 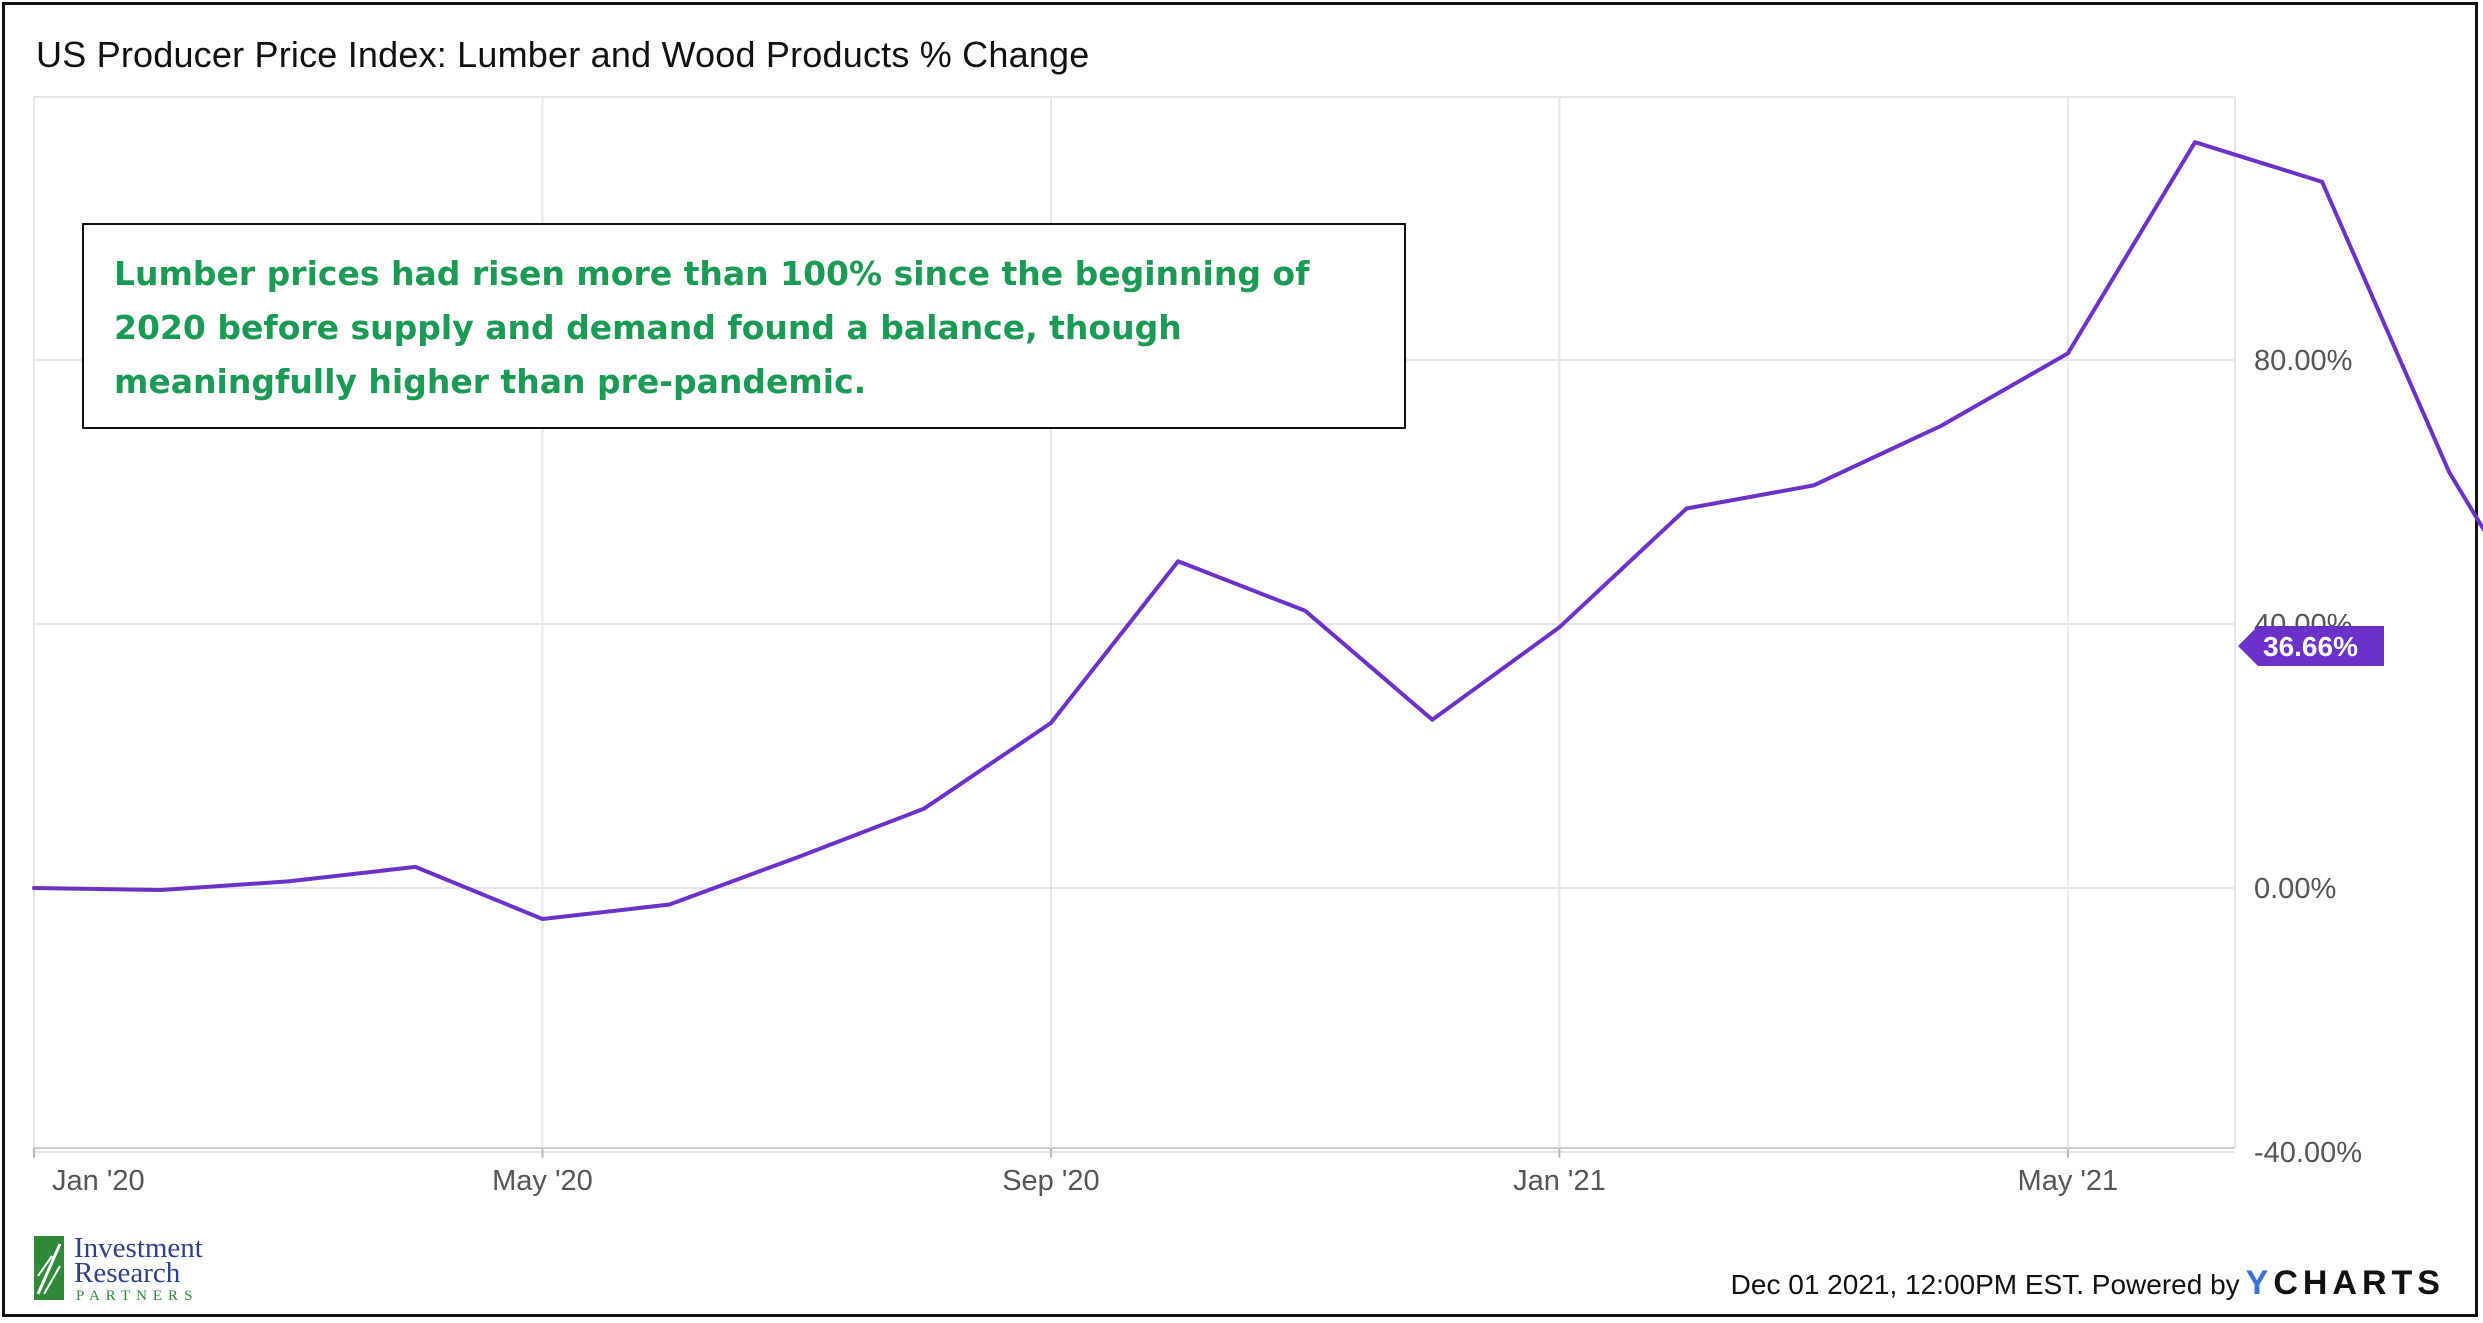 What do you see at coordinates (2308, 1153) in the screenshot?
I see `y-tick-label: -40.00%` at bounding box center [2308, 1153].